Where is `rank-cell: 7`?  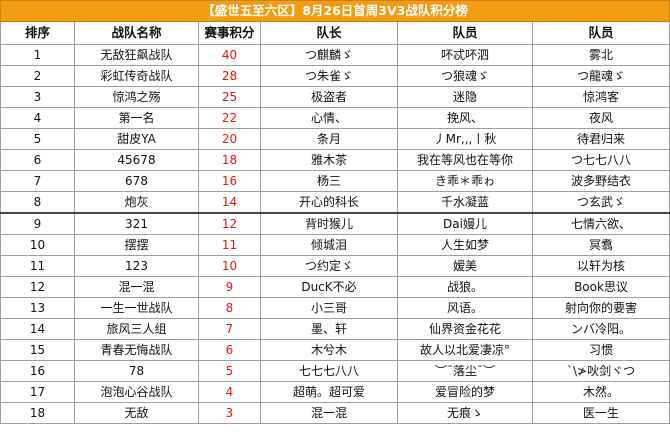 rank-cell: 7 is located at coordinates (37, 181).